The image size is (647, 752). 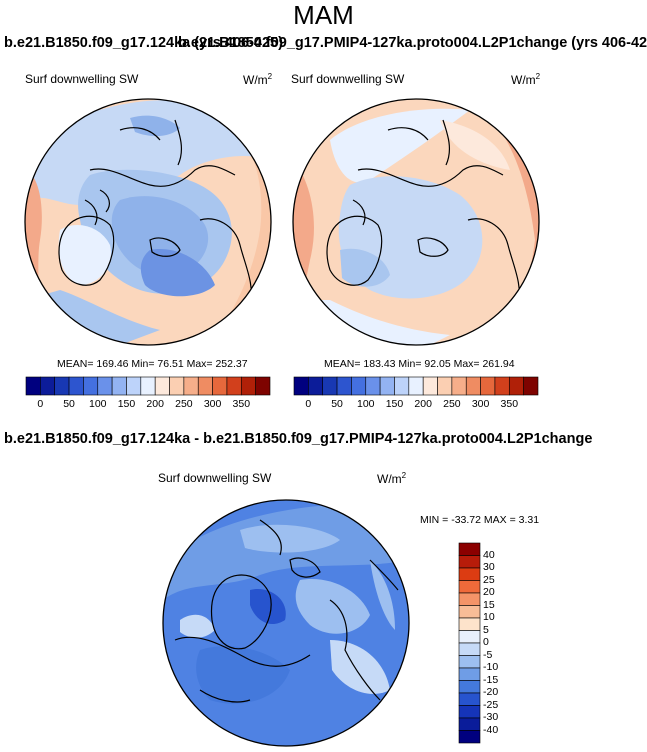 What do you see at coordinates (489, 554) in the screenshot?
I see `colorbar-tick-label: 40` at bounding box center [489, 554].